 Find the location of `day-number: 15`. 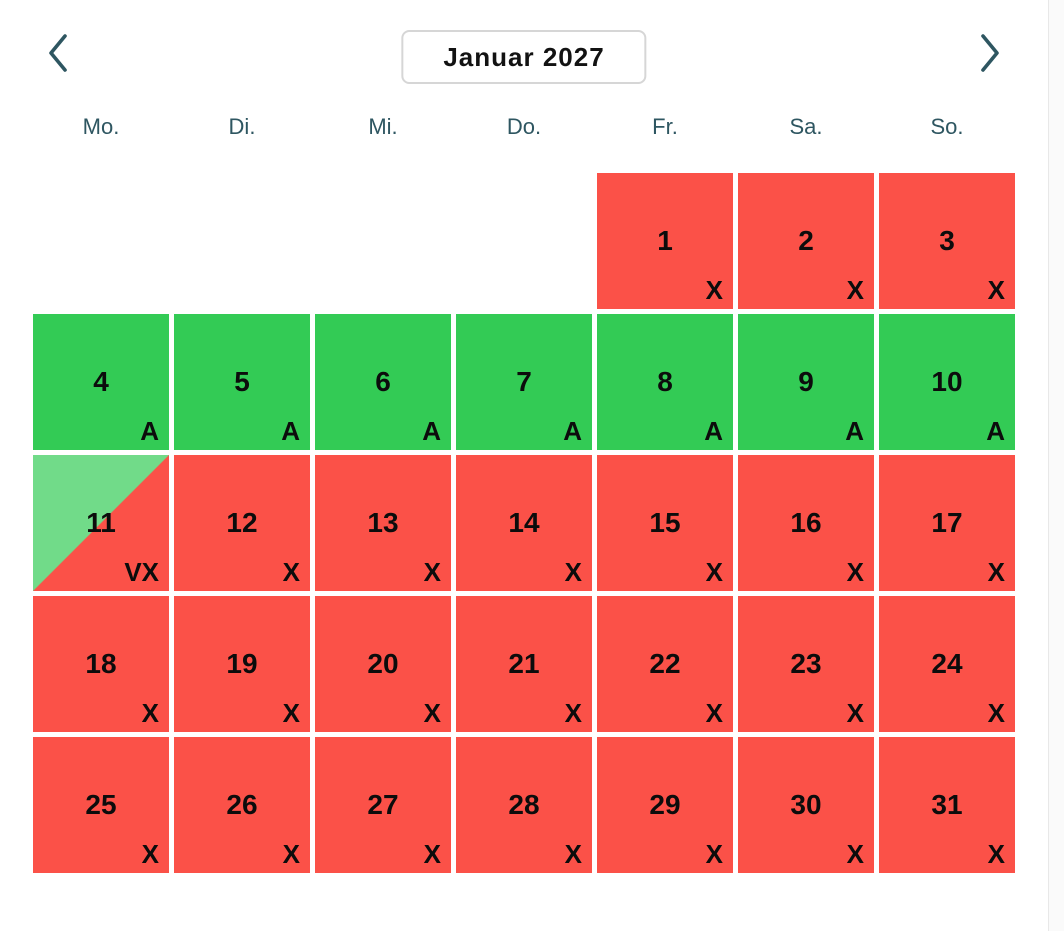

day-number: 15 is located at coordinates (665, 522).